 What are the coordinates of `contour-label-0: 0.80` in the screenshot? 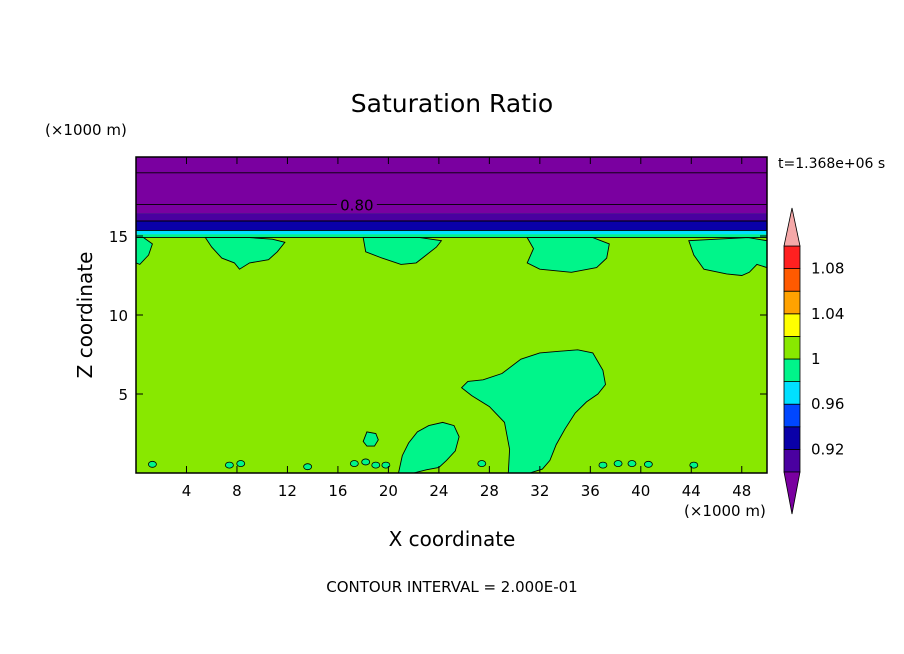 It's located at (356, 205).